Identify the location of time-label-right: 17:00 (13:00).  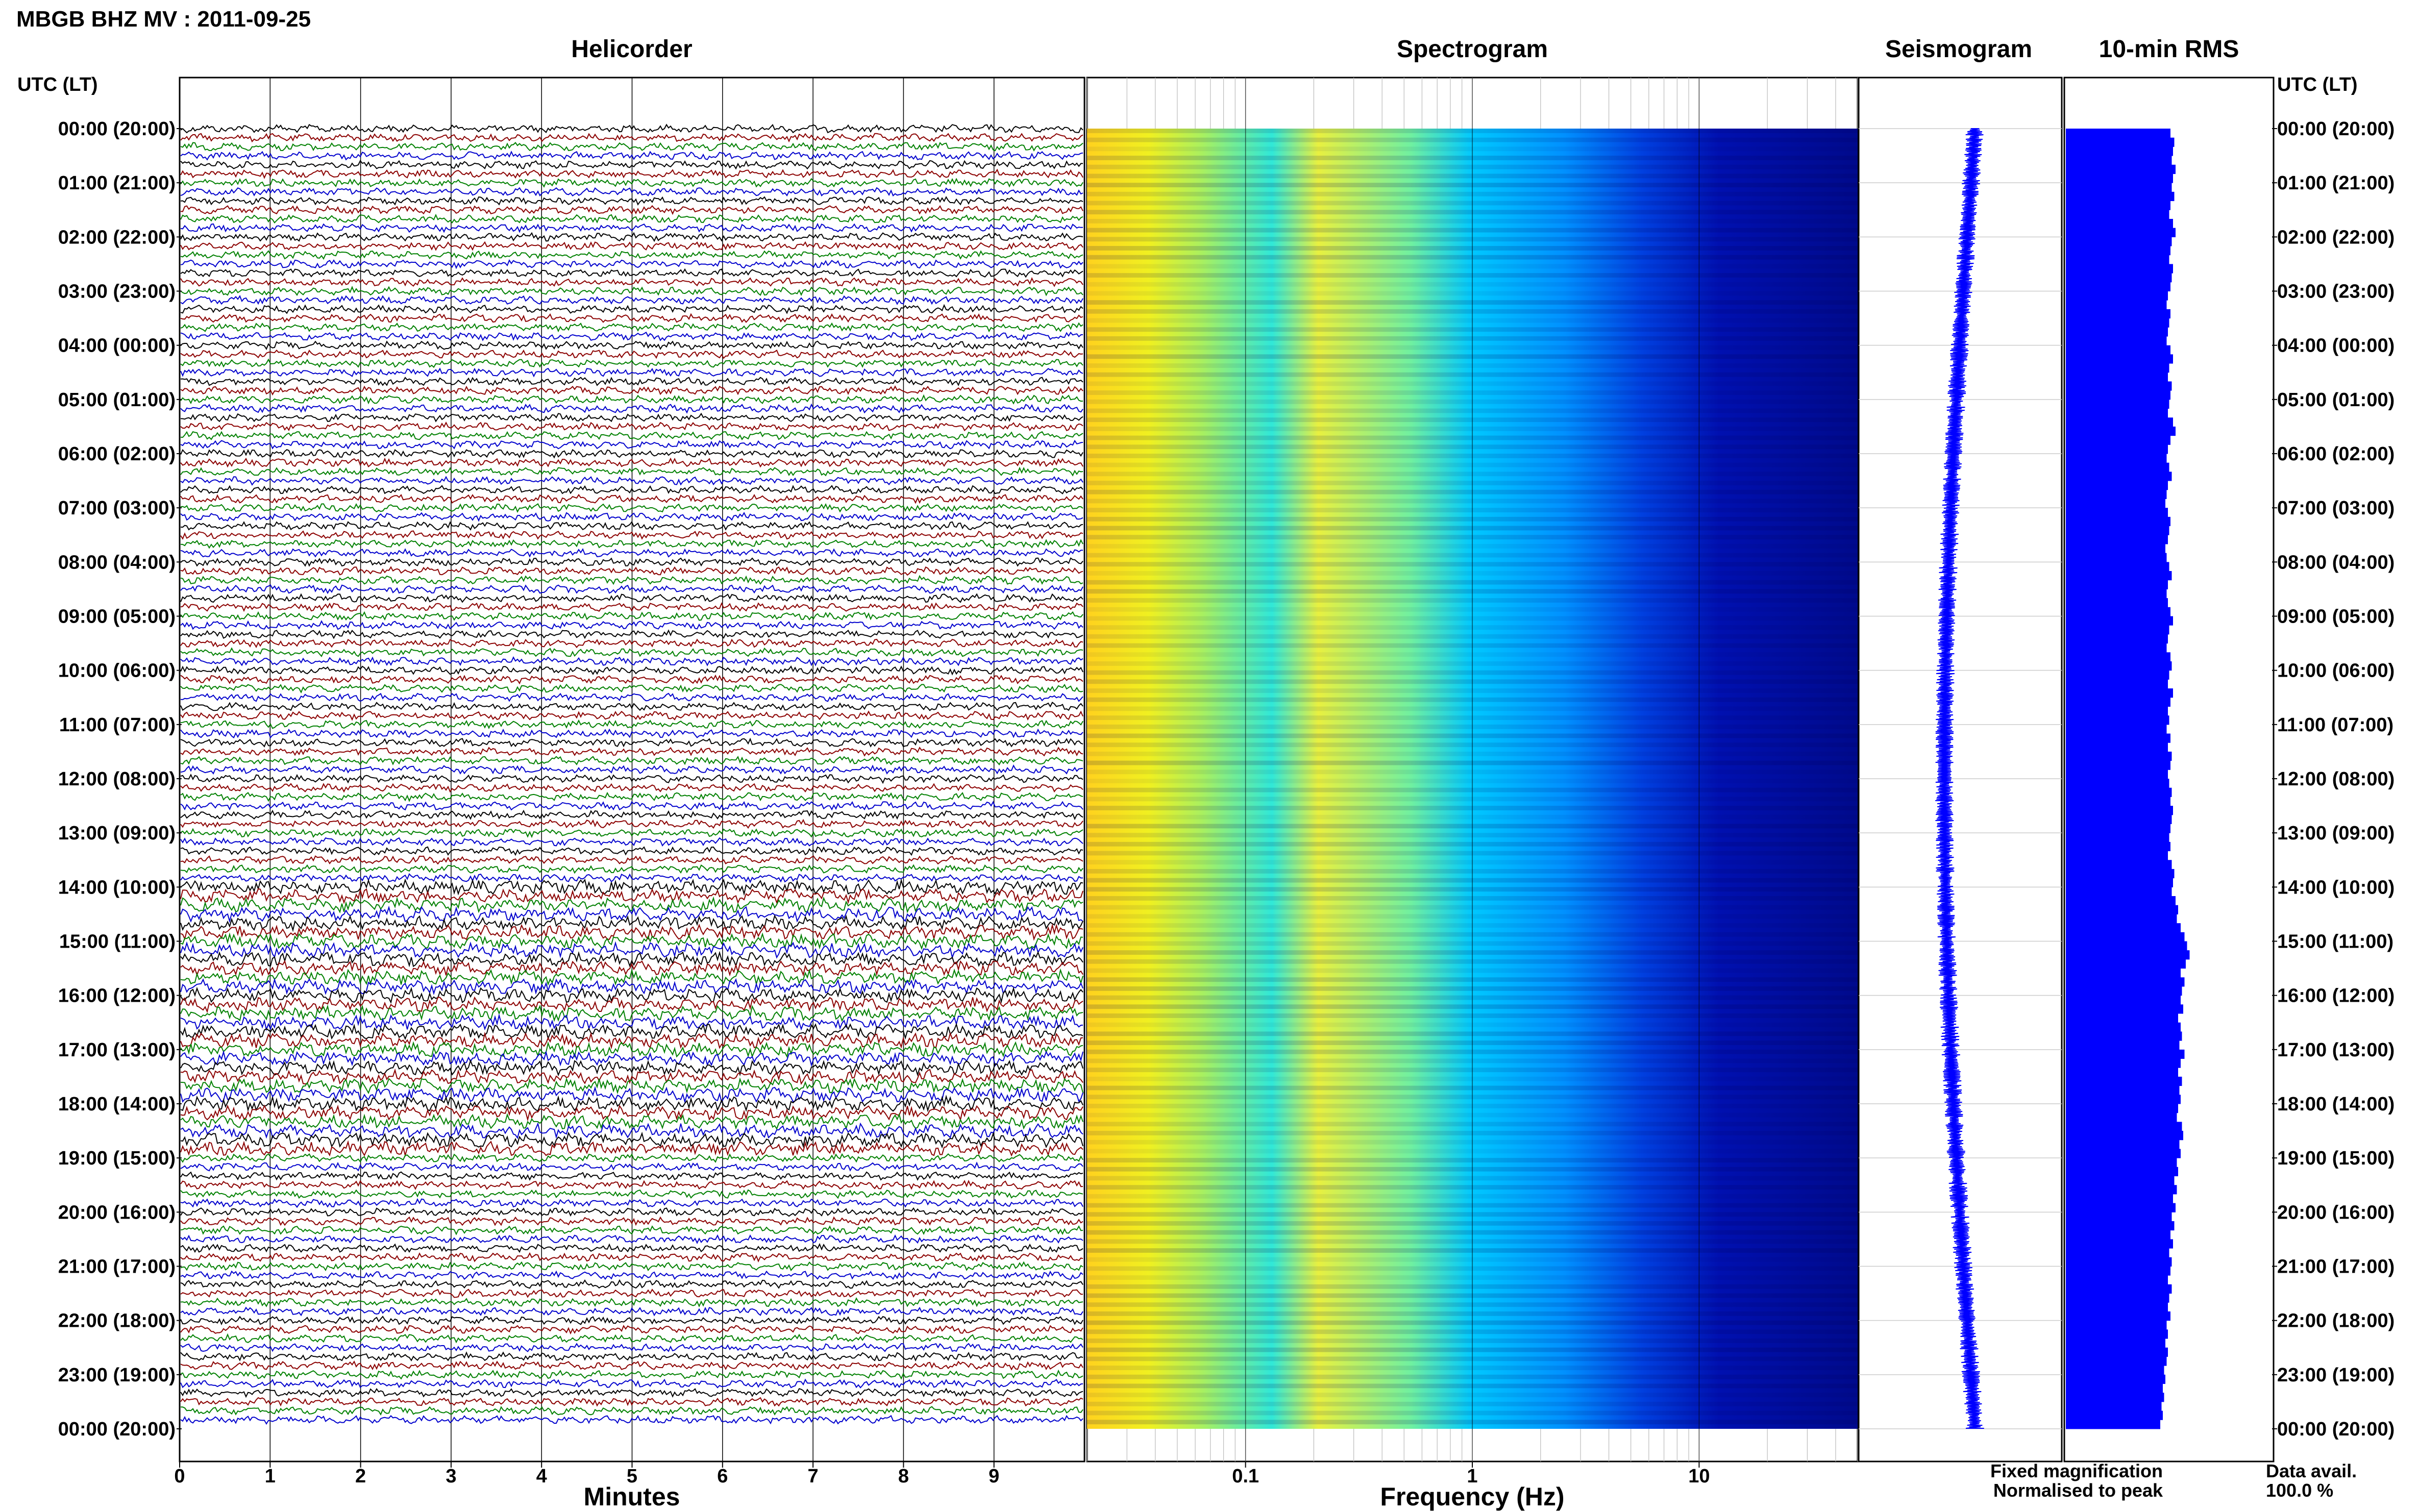
(2336, 1050).